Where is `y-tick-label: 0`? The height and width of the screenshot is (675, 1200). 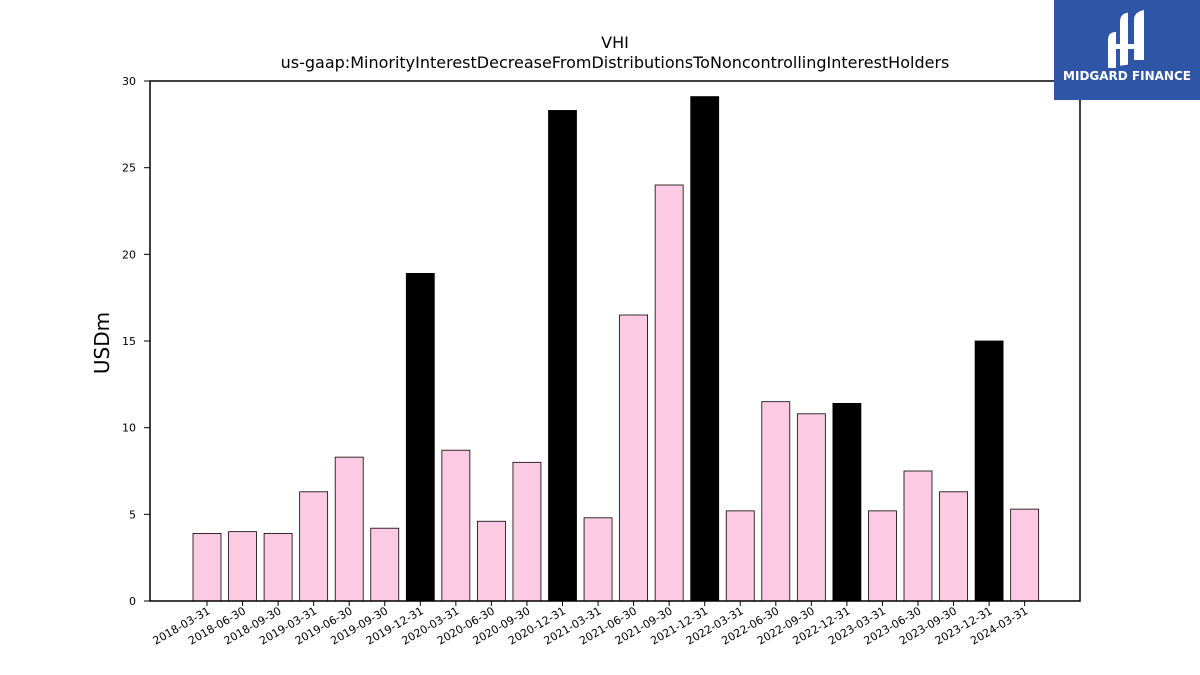 y-tick-label: 0 is located at coordinates (132, 601).